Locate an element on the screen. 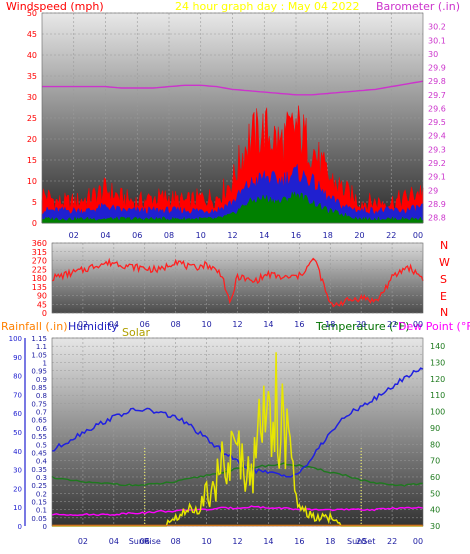  direction-tick-label: 45 is located at coordinates (42, 304).